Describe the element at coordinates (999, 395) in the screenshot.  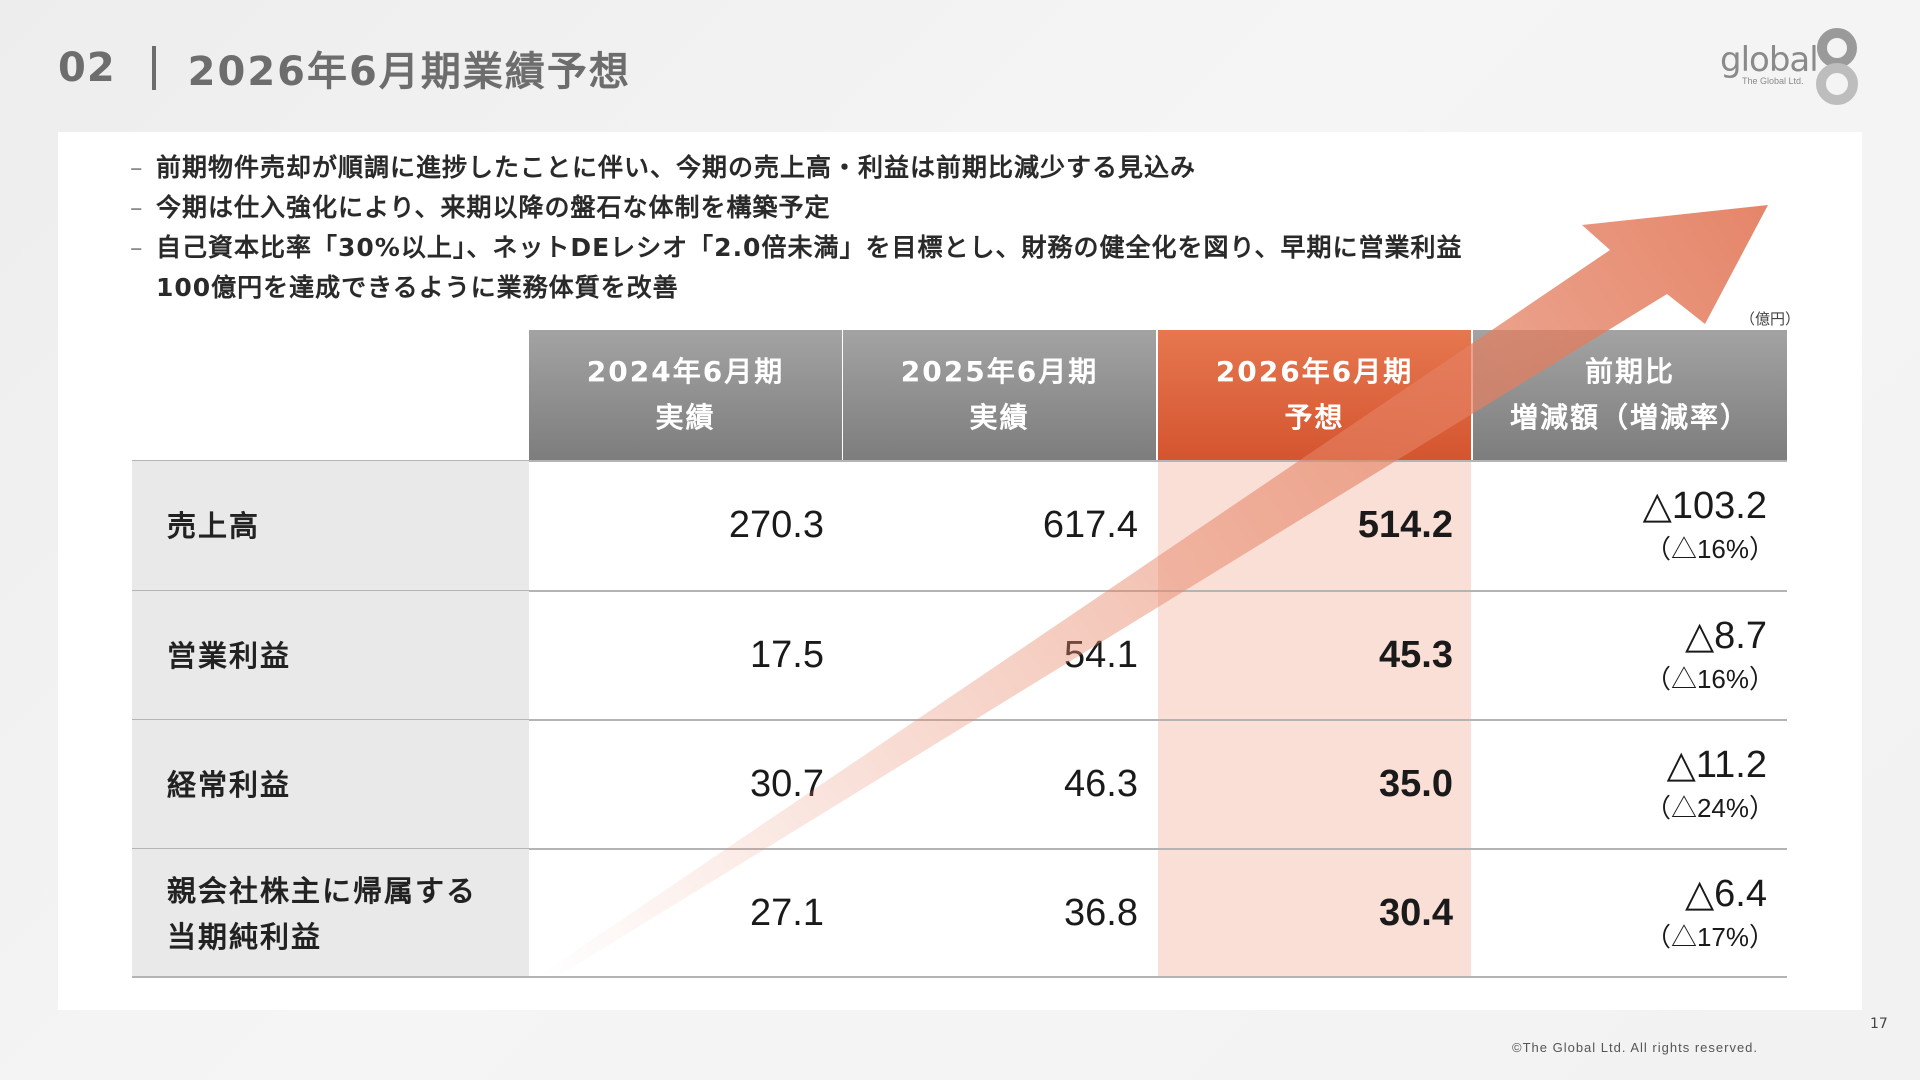
I see `column-header-fy2025: 2025年6月期 実績` at that location.